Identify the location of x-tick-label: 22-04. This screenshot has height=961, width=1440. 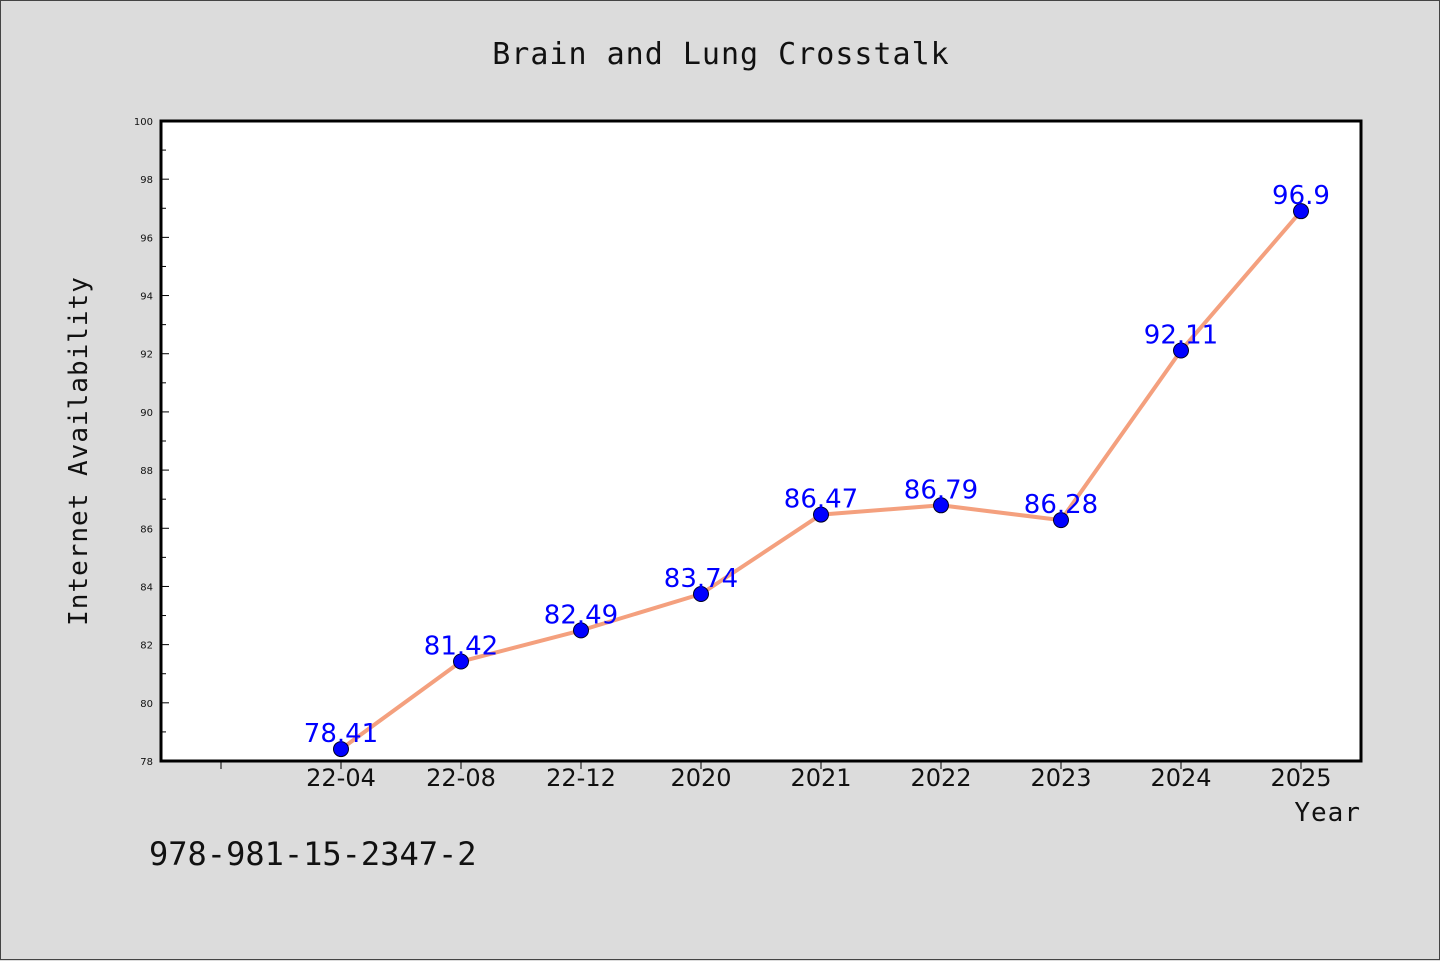
(341, 778).